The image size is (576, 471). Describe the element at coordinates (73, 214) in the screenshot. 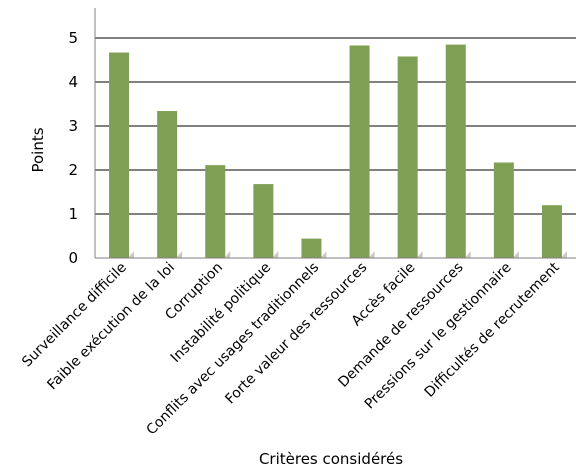

I see `y-tick-label: 1` at that location.